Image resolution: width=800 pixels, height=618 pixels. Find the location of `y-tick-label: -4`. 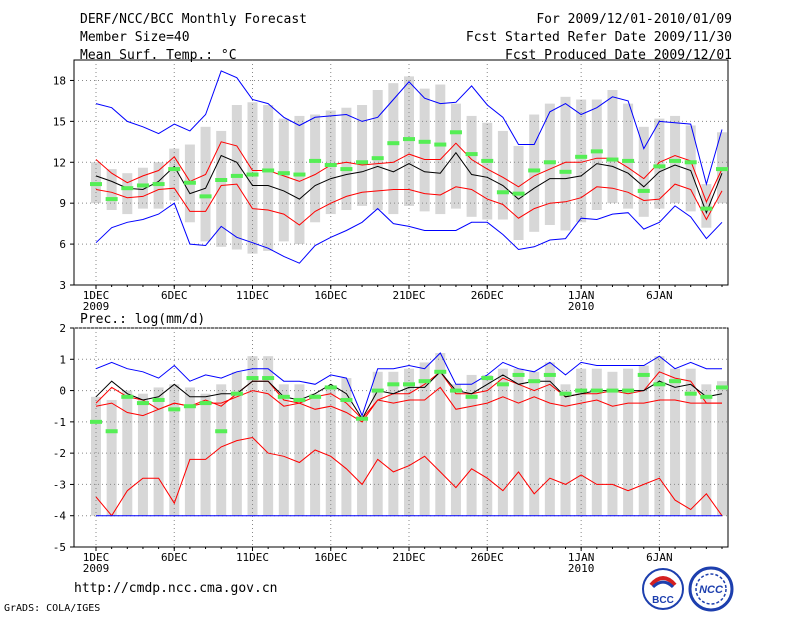

y-tick-label: -4 is located at coordinates (60, 516).